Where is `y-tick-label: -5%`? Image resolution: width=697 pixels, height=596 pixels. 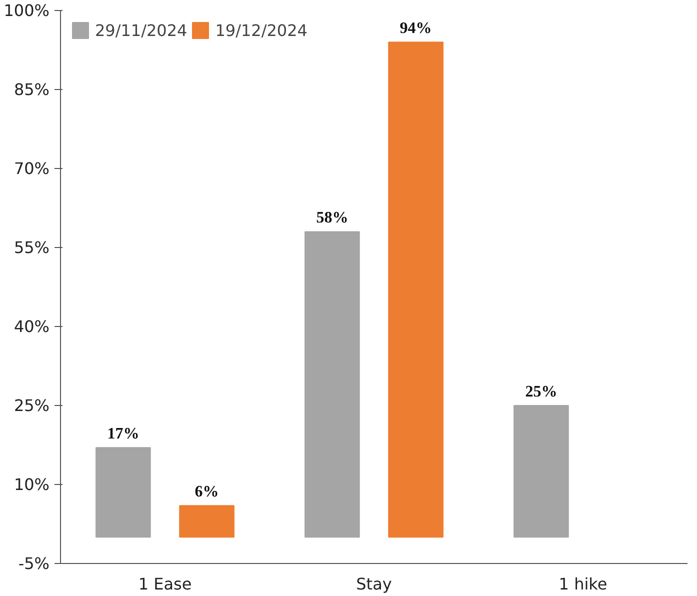 y-tick-label: -5% is located at coordinates (34, 563).